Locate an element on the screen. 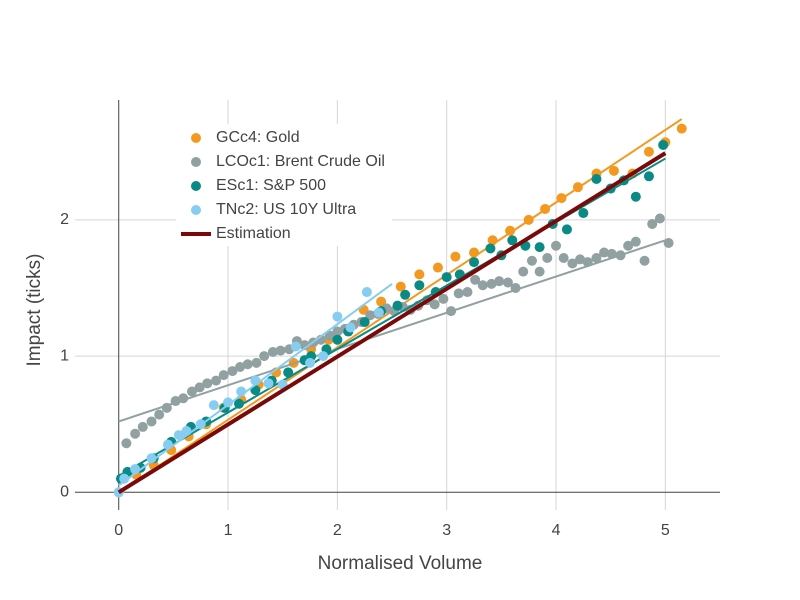 The image size is (800, 600). x-tick-label: 4 is located at coordinates (556, 530).